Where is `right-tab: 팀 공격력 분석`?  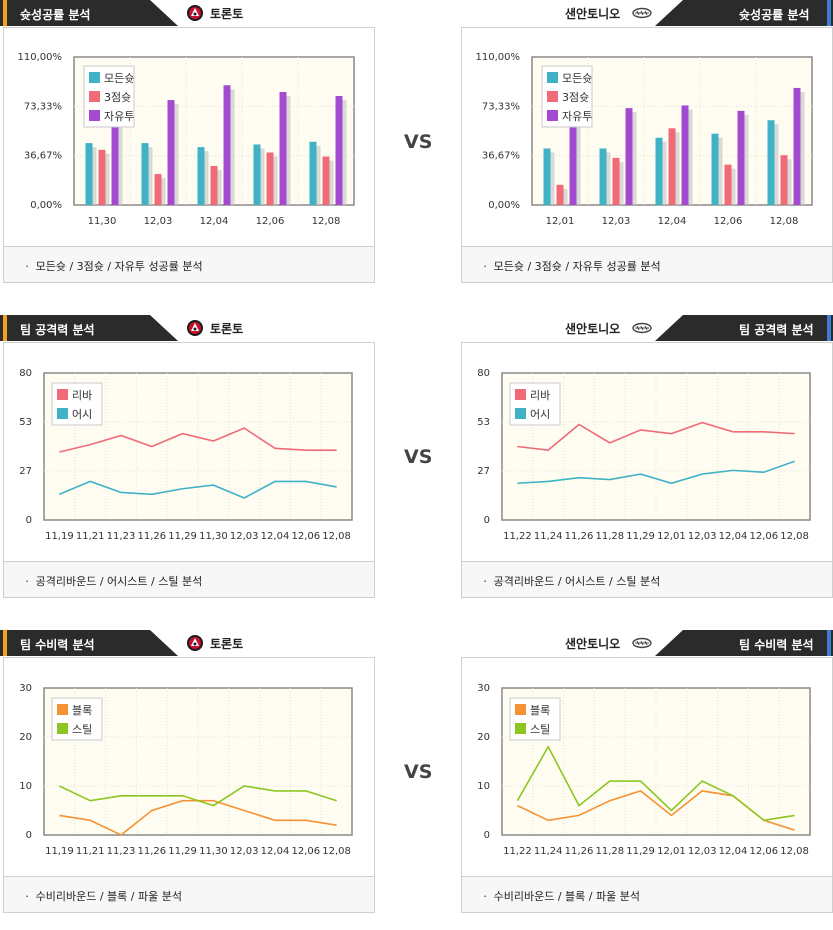 right-tab: 팀 공격력 분석 is located at coordinates (744, 328).